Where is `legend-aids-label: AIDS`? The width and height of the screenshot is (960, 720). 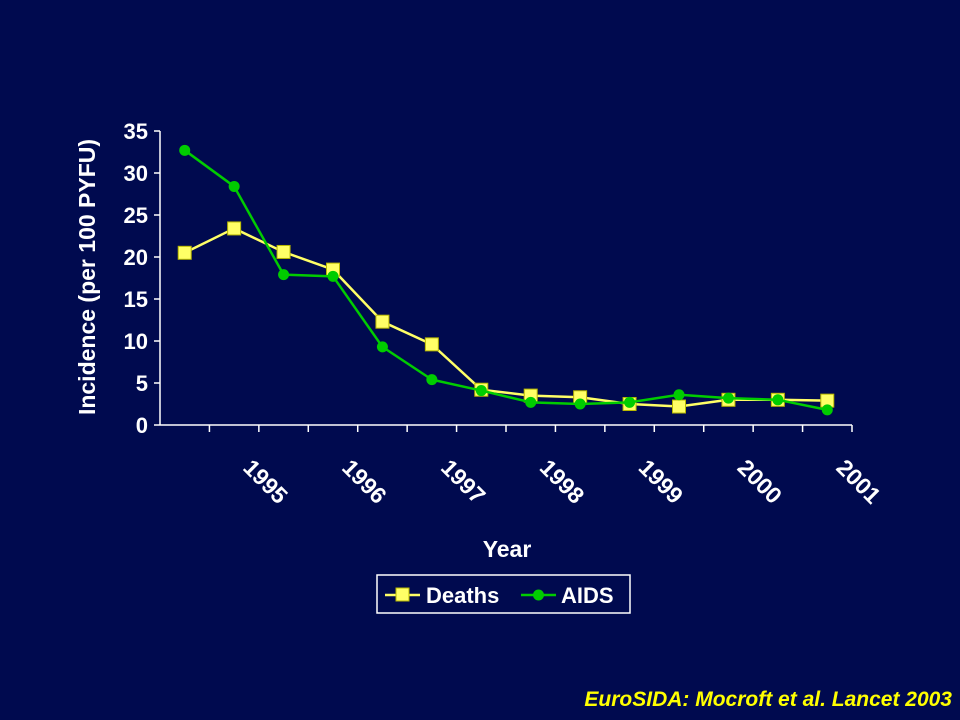 legend-aids-label: AIDS is located at coordinates (587, 595).